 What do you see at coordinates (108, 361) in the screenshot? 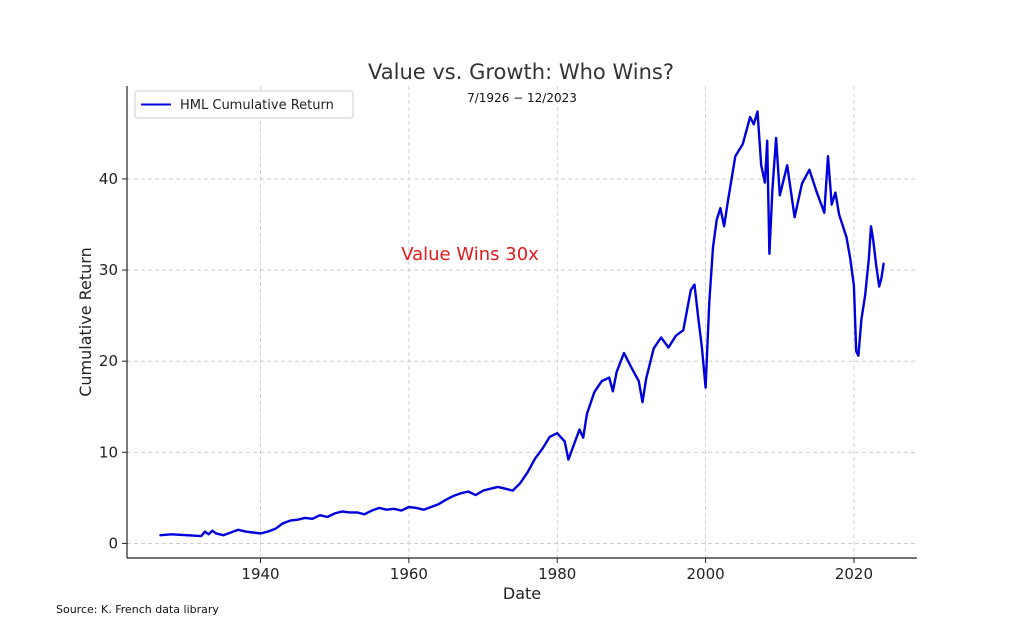
I see `y-tick-label: 20` at bounding box center [108, 361].